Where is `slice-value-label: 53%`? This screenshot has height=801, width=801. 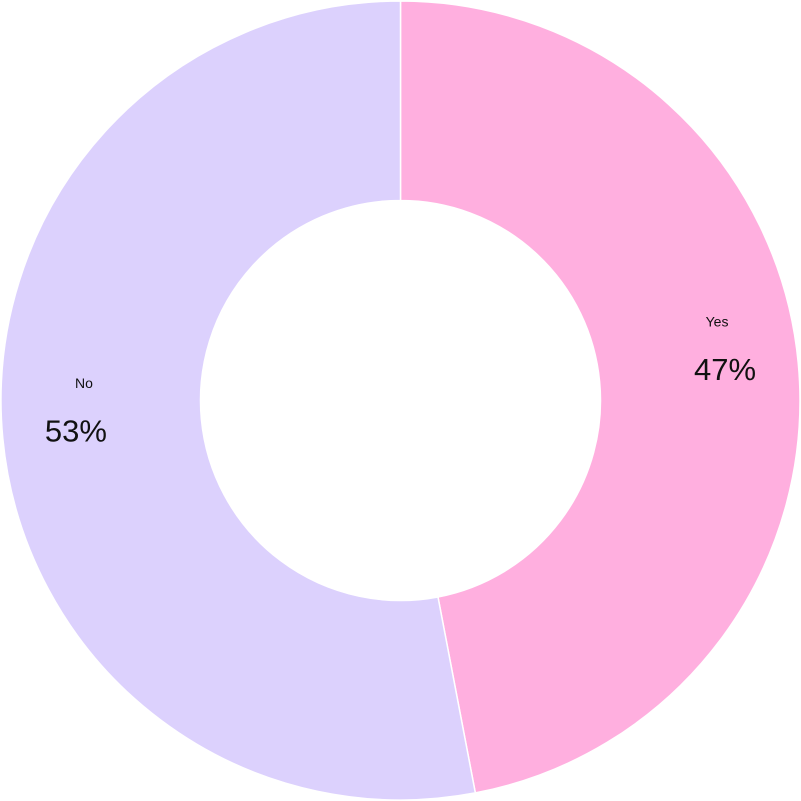
slice-value-label: 53% is located at coordinates (76, 430).